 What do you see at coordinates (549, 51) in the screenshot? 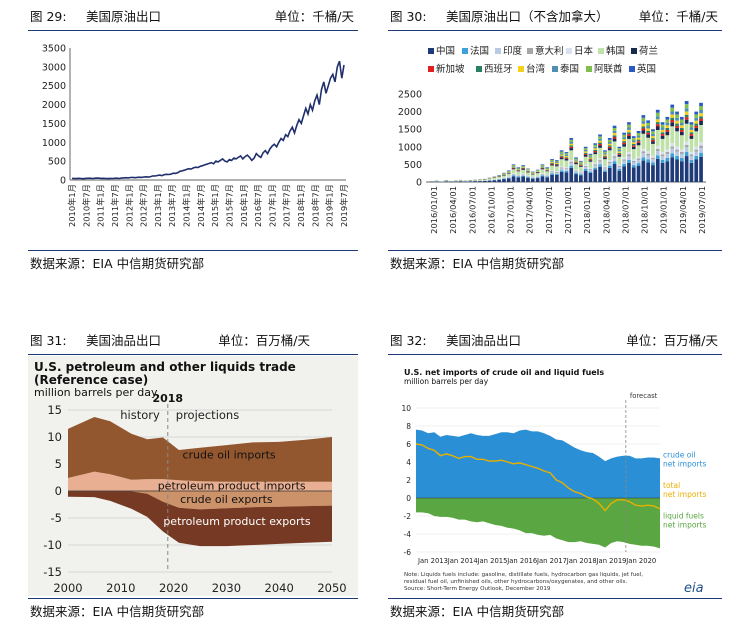
I see `legend-label: 意大利` at bounding box center [549, 51].